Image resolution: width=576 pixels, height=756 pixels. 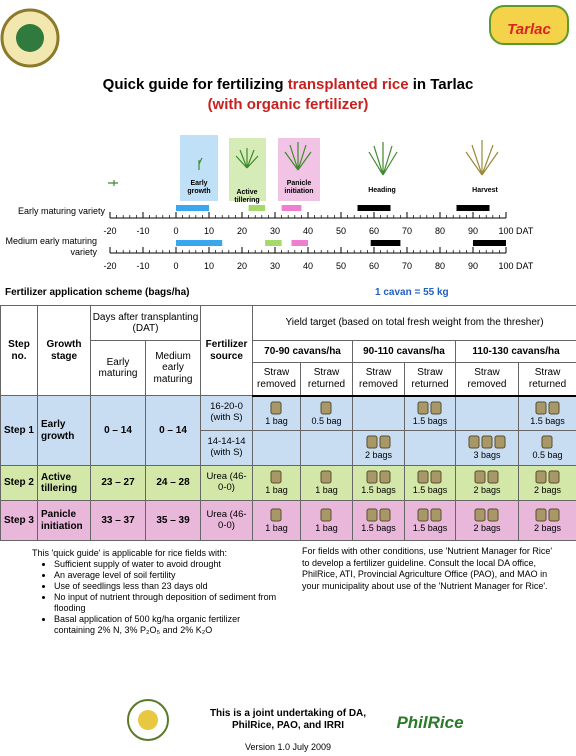 I want to click on title-highlight: transplanted rice, so click(x=348, y=84).